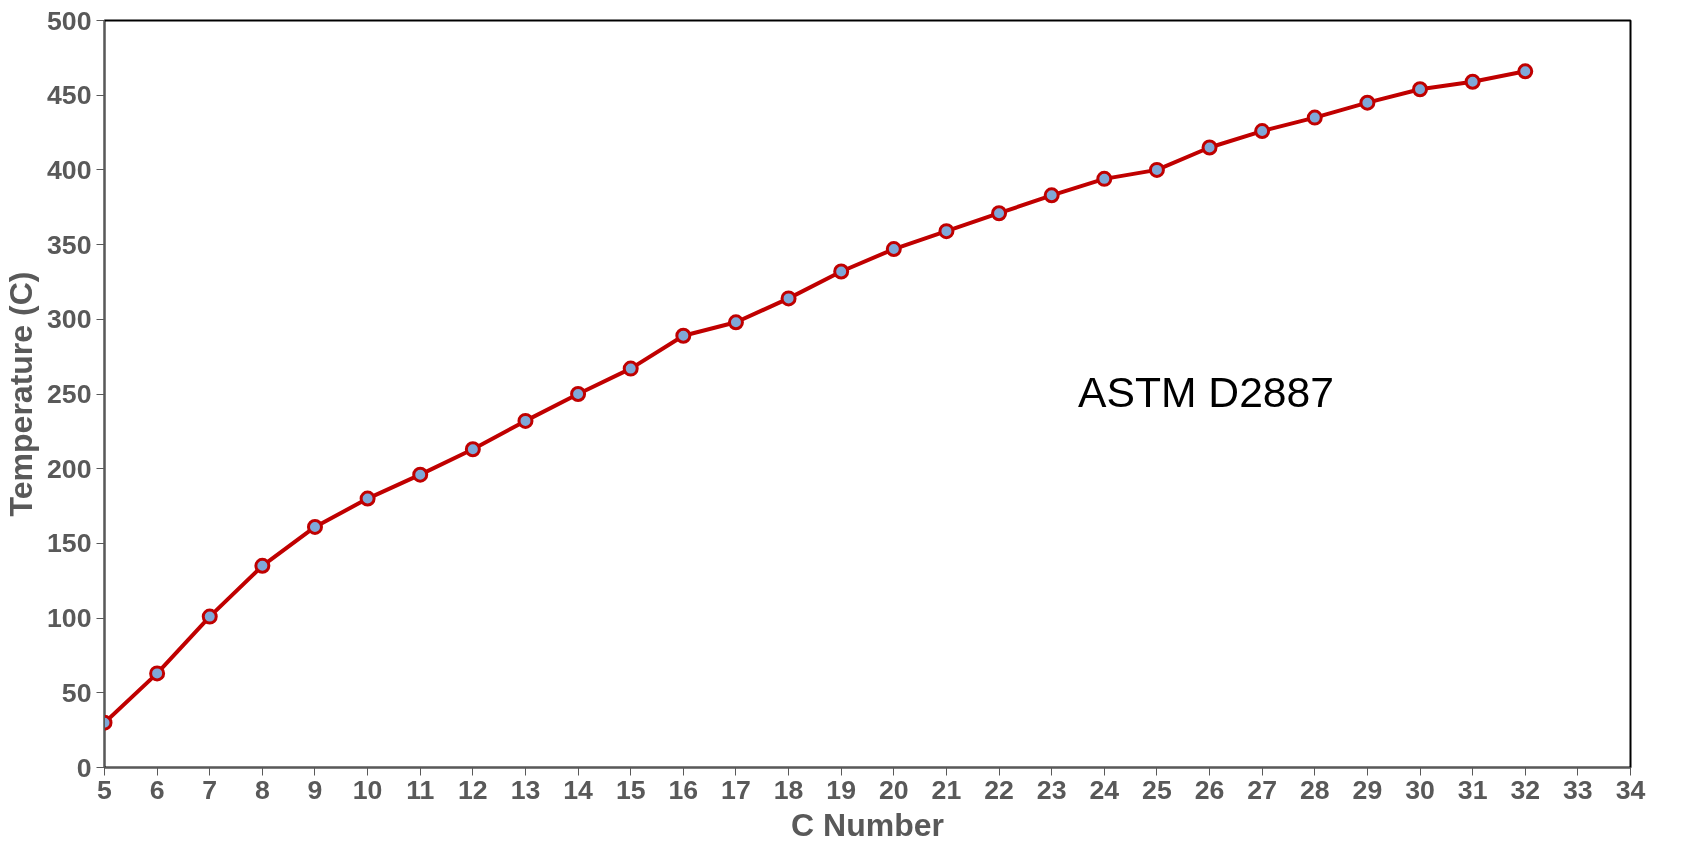 This screenshot has width=1684, height=854. What do you see at coordinates (1630, 789) in the screenshot?
I see `x-tick-label: 34` at bounding box center [1630, 789].